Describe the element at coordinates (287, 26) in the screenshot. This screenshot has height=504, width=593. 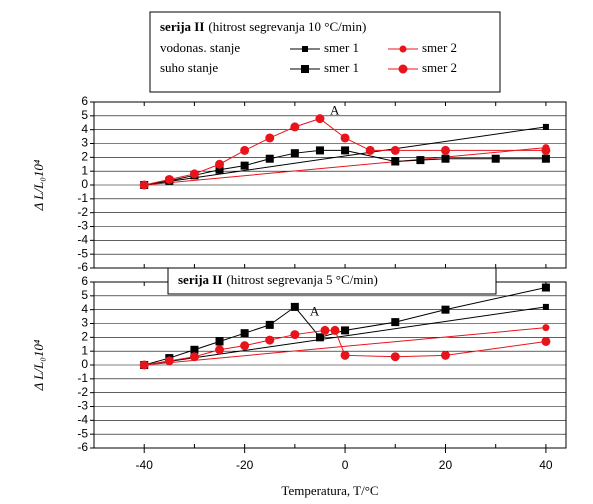
I see `title-rest: (hitrost segrevanja 10 °C/min)` at that location.